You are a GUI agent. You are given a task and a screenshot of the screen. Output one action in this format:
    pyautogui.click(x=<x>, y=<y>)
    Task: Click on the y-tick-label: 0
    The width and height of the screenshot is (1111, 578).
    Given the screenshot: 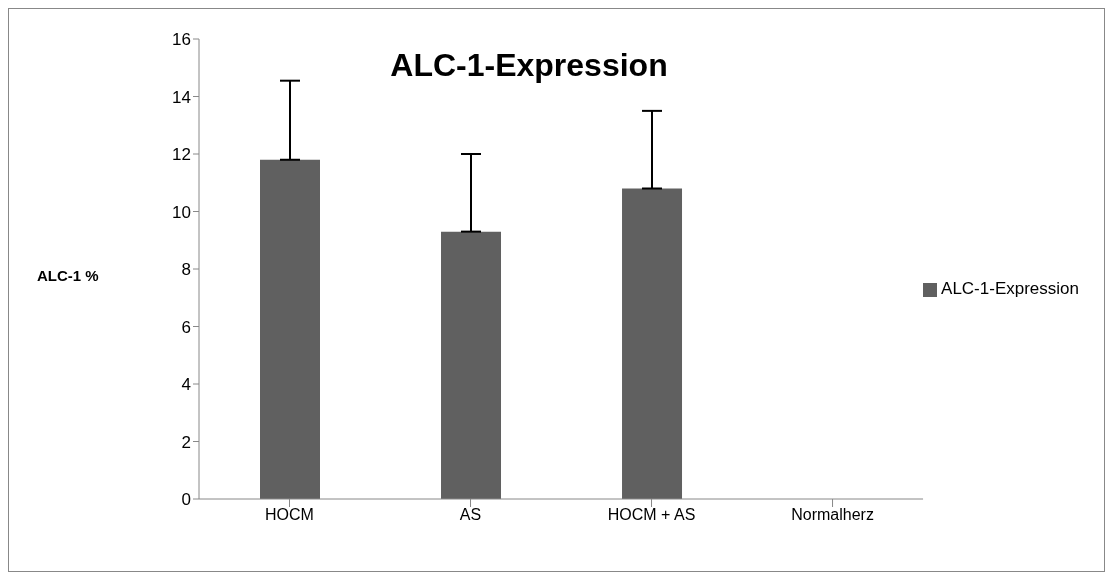 What is the action you would take?
    pyautogui.click(x=186, y=500)
    